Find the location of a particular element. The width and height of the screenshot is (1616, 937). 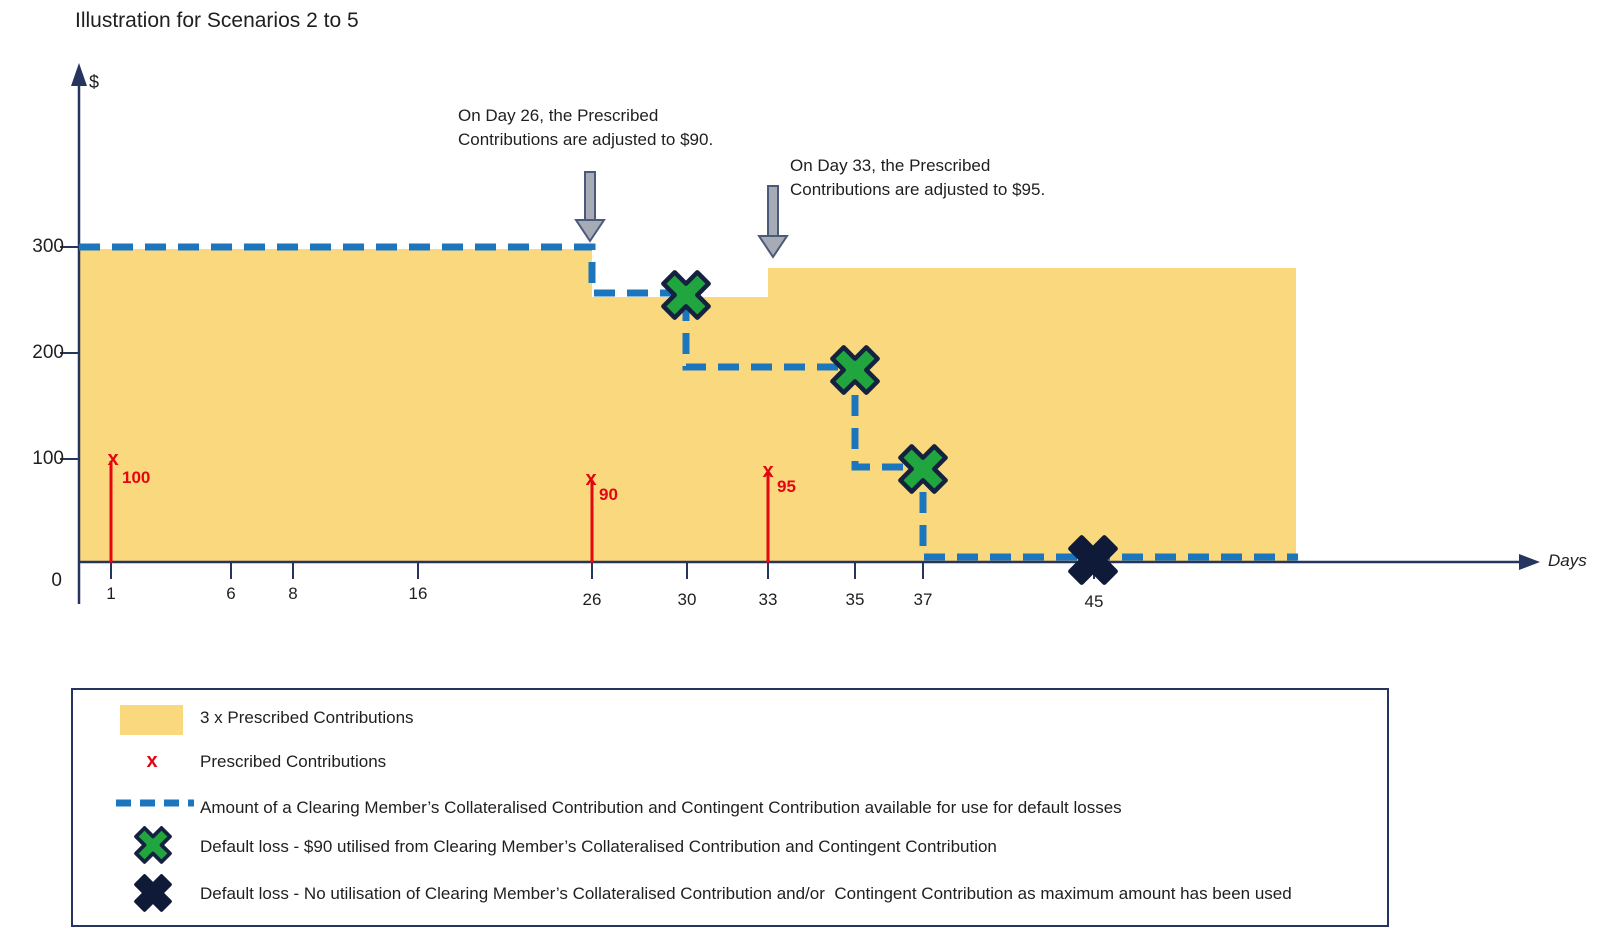

legend-green-cross-icon is located at coordinates (153, 845).